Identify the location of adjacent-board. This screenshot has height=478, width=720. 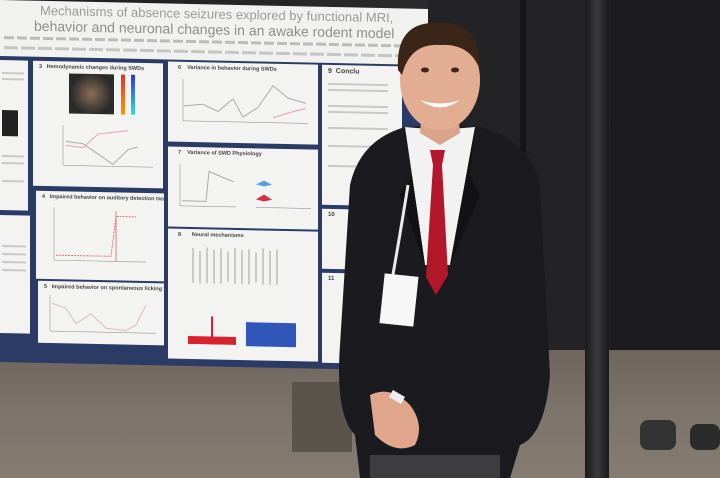
(665, 205).